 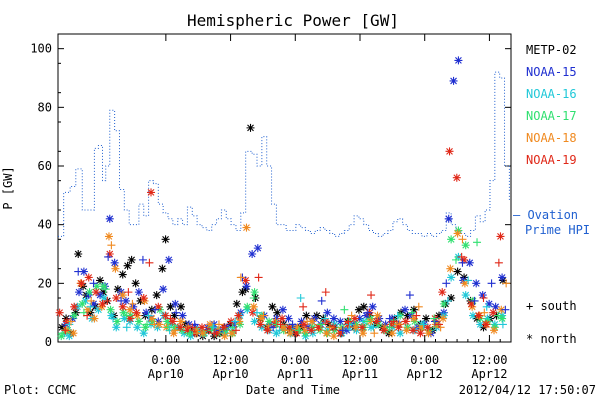 What do you see at coordinates (165, 360) in the screenshot?
I see `x-tick-time-label: 0:00` at bounding box center [165, 360].